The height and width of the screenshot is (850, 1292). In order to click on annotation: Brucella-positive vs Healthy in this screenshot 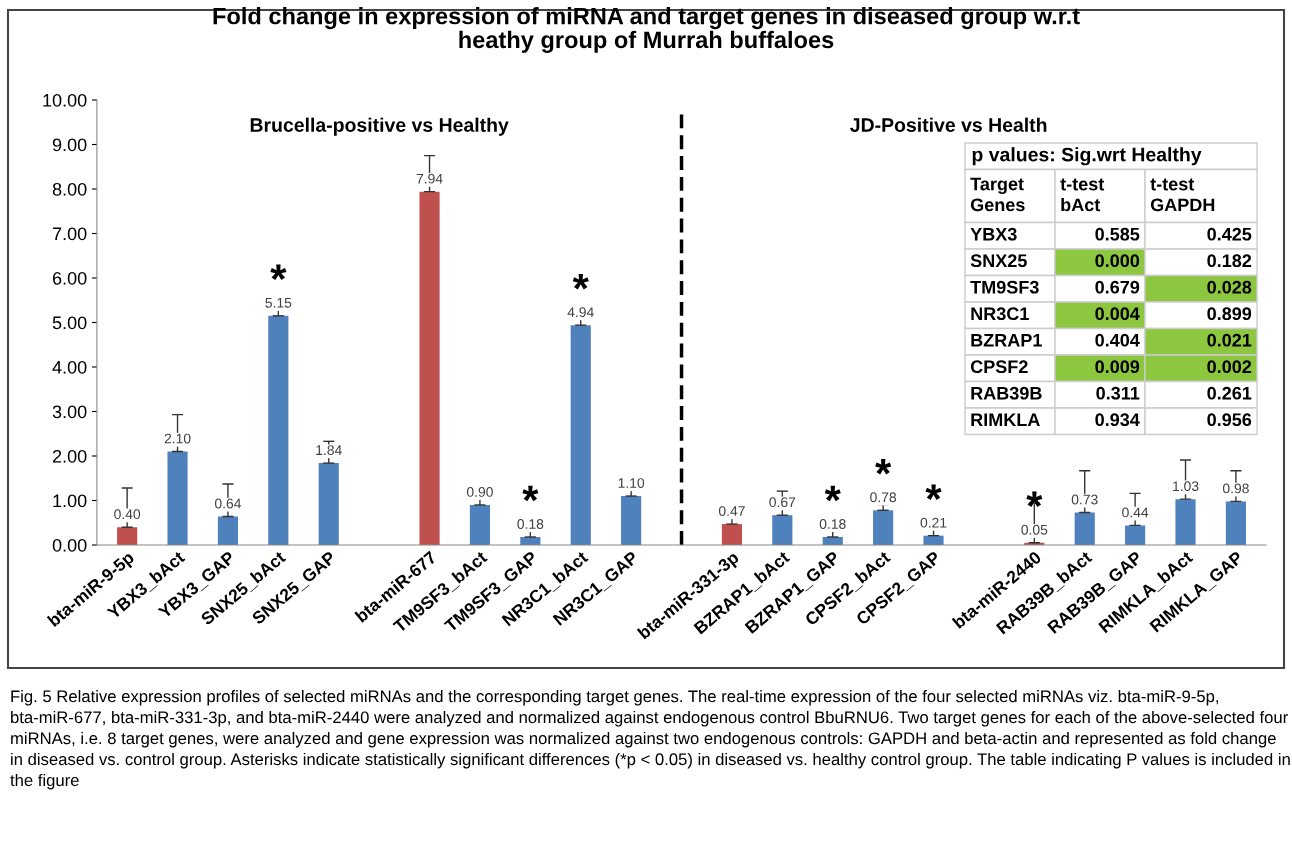, I will do `click(379, 126)`.